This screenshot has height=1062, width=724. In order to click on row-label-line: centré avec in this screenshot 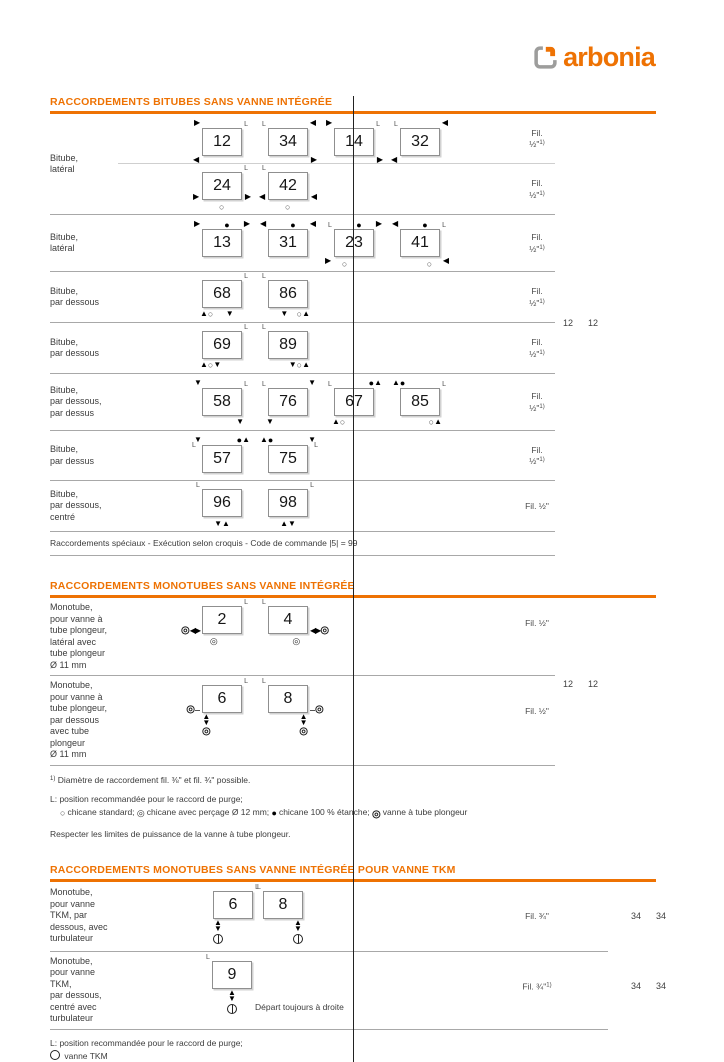, I will do `click(73, 1006)`.